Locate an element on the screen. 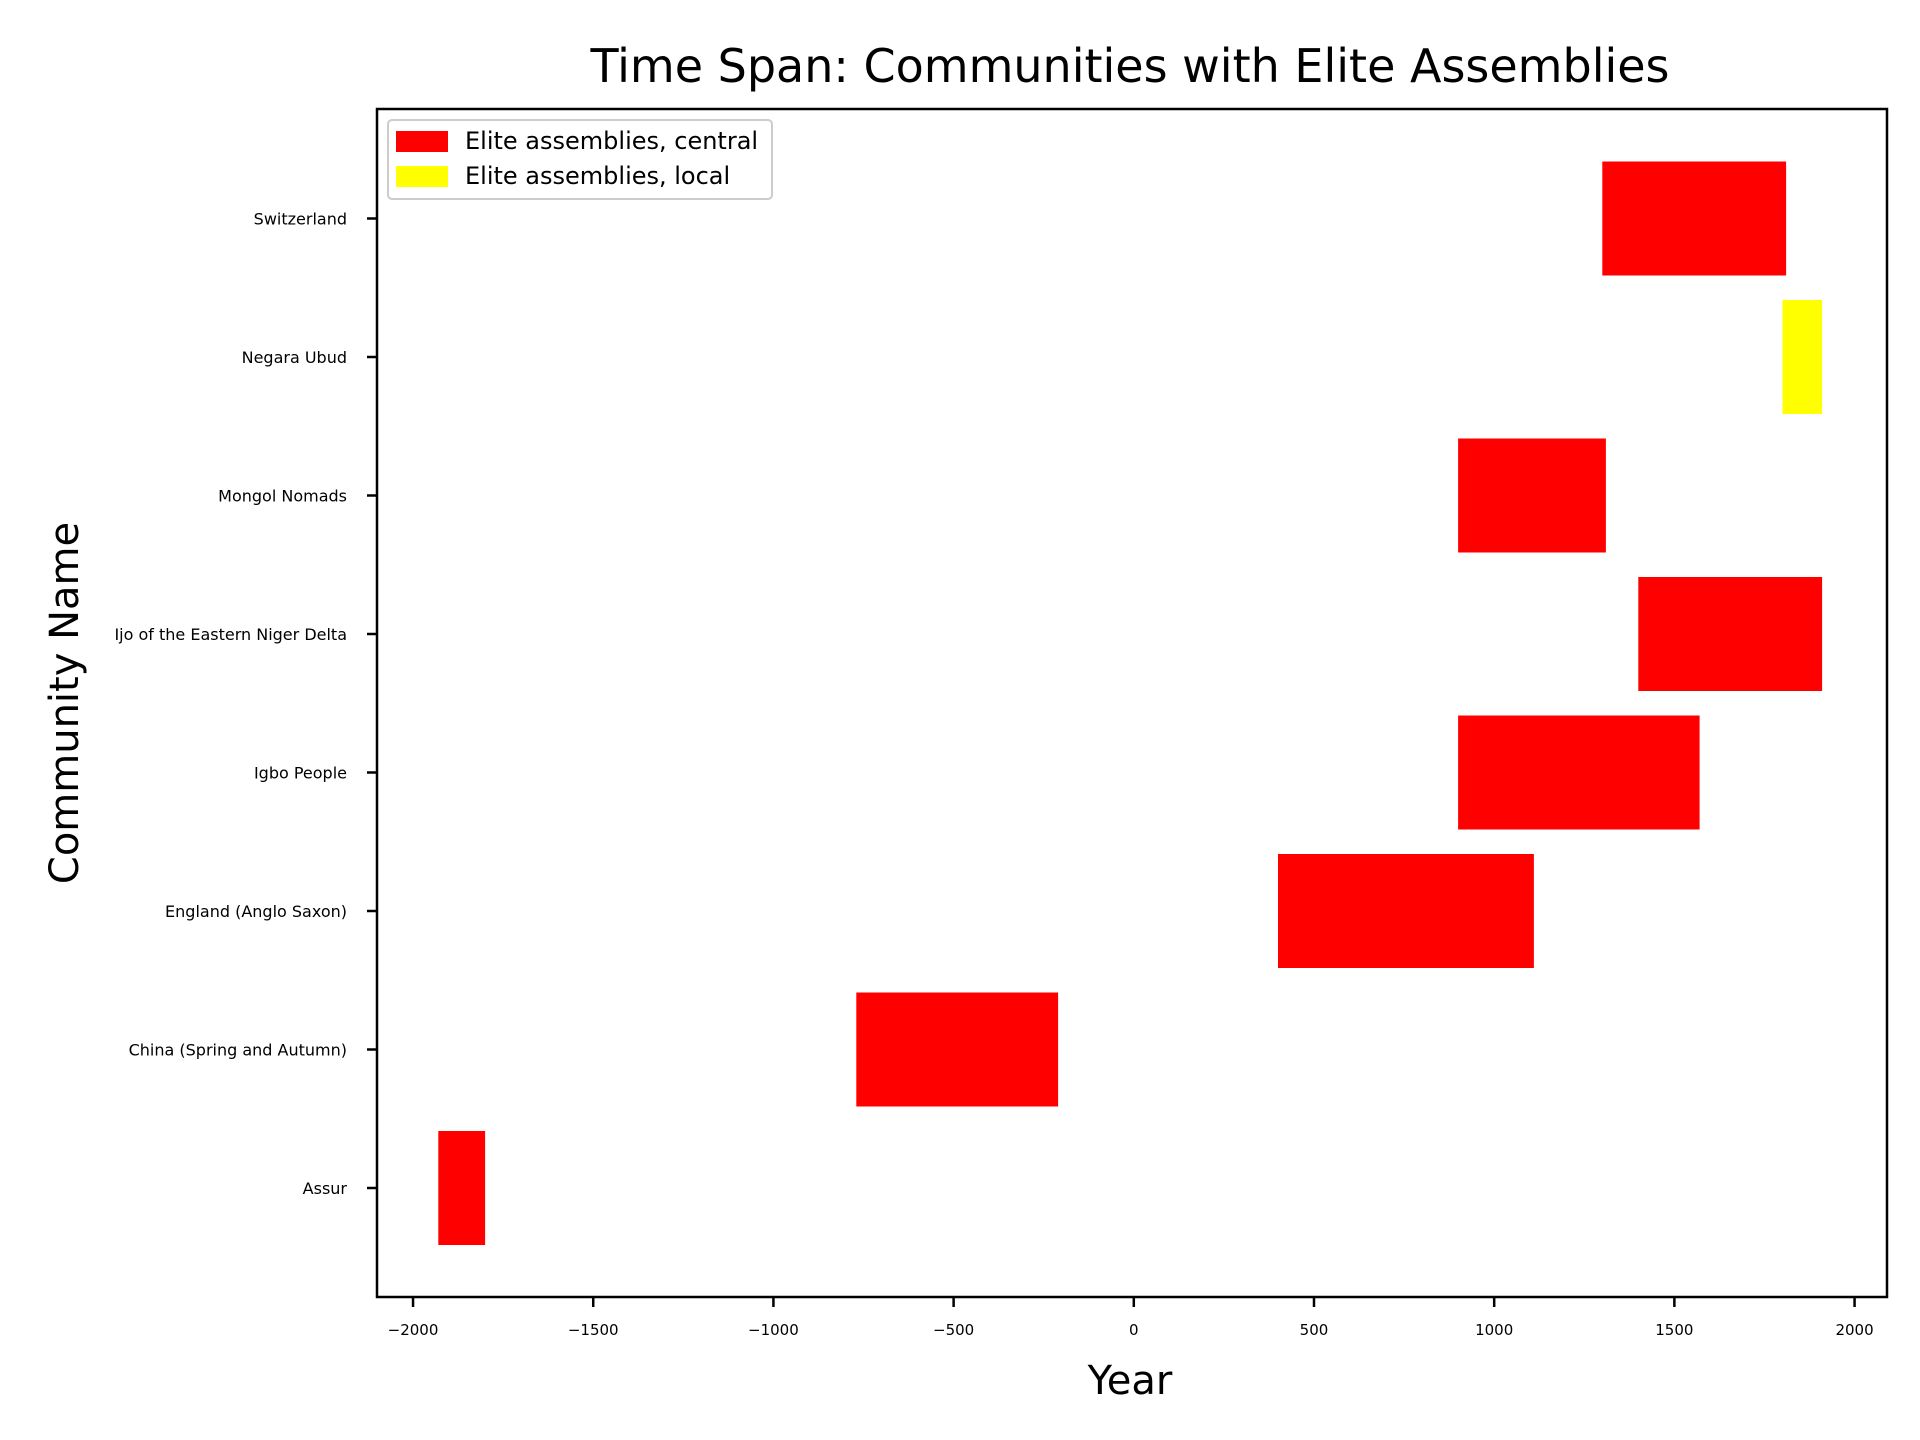 Image resolution: width=1920 pixels, height=1440 pixels. bar-igbo-people is located at coordinates (1579, 772).